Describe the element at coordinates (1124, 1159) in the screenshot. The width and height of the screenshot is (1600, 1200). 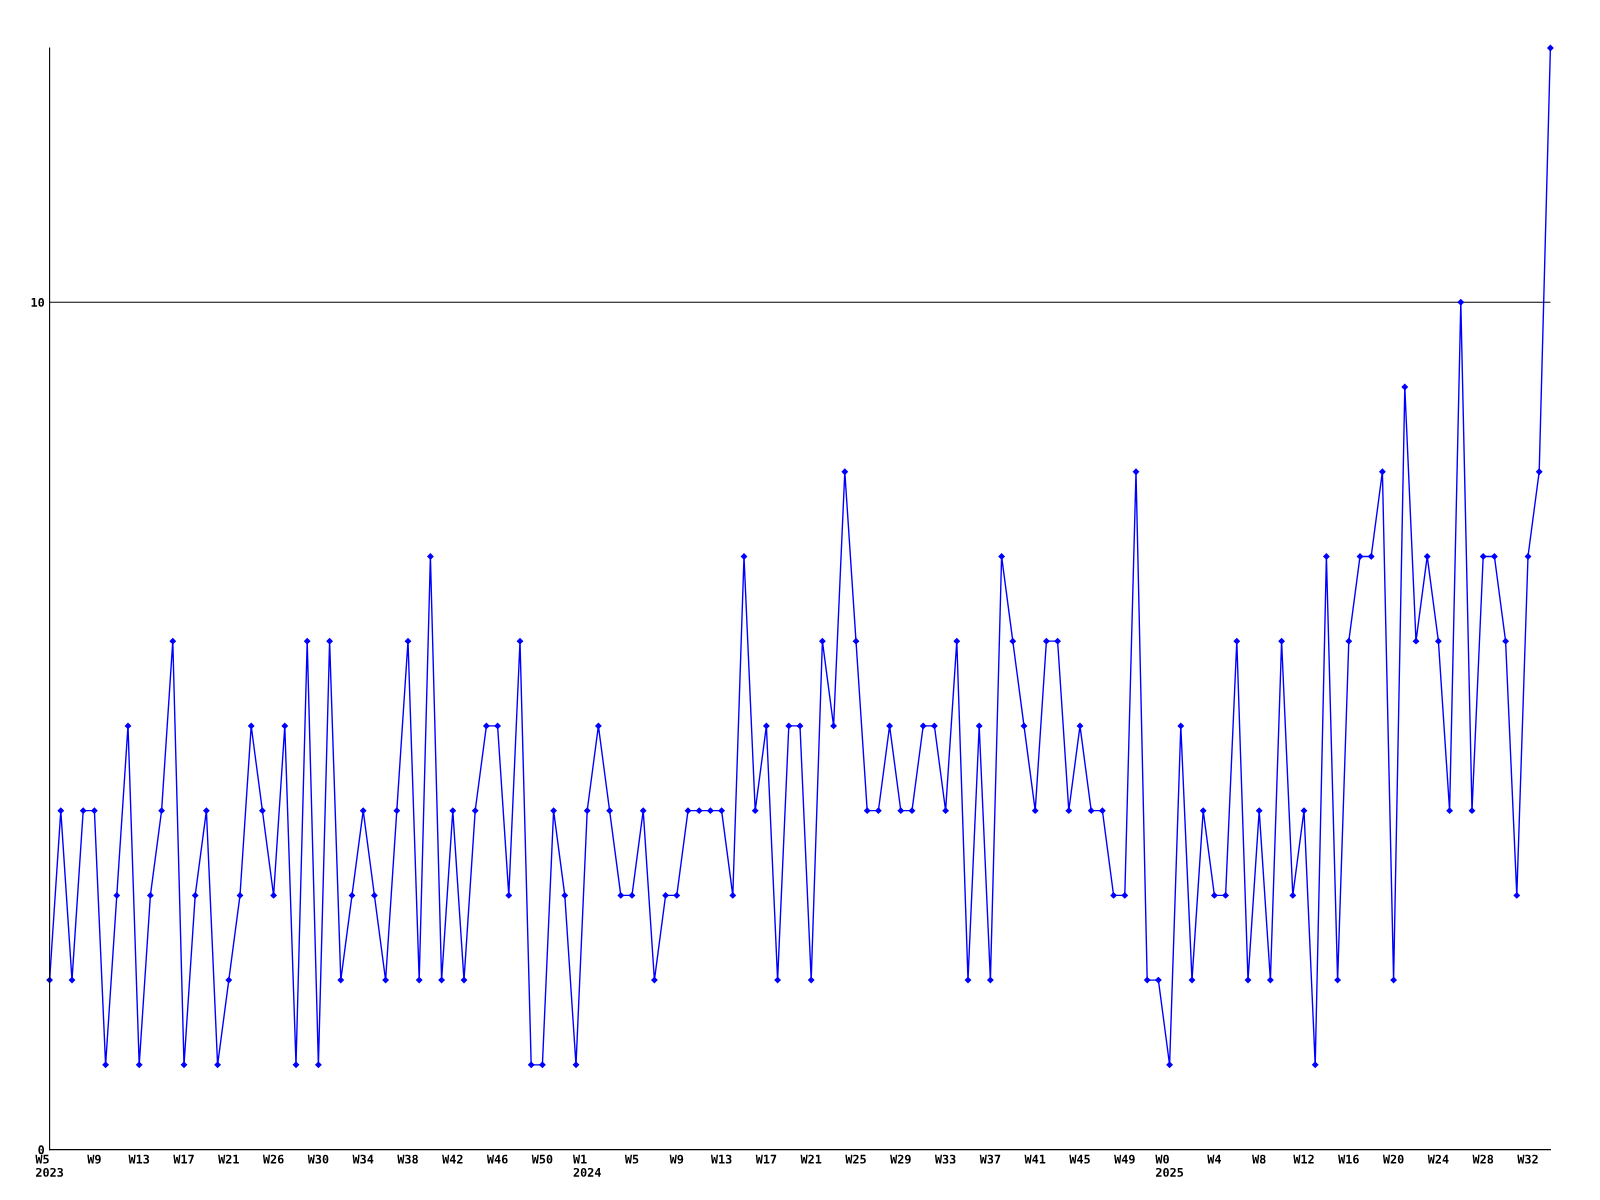
I see `x-tick-label: W49` at that location.